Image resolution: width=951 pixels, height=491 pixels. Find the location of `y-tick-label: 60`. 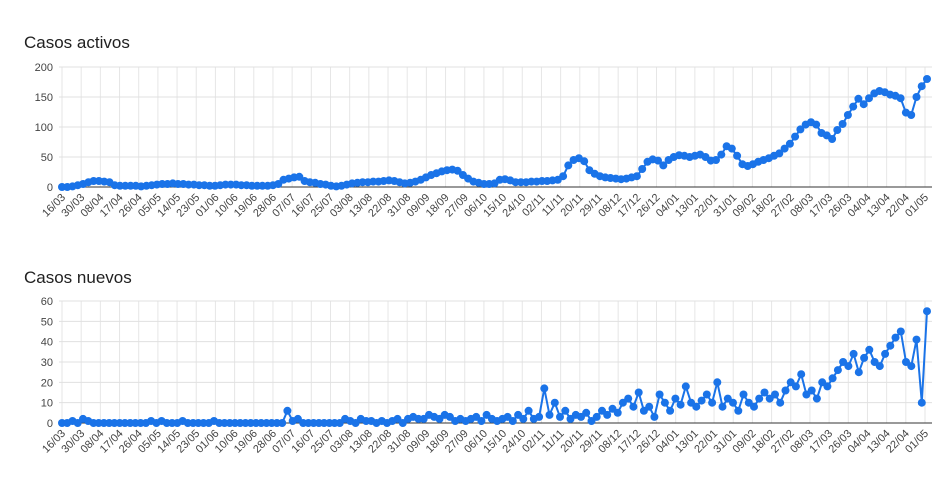

y-tick-label: 60 is located at coordinates (47, 302).